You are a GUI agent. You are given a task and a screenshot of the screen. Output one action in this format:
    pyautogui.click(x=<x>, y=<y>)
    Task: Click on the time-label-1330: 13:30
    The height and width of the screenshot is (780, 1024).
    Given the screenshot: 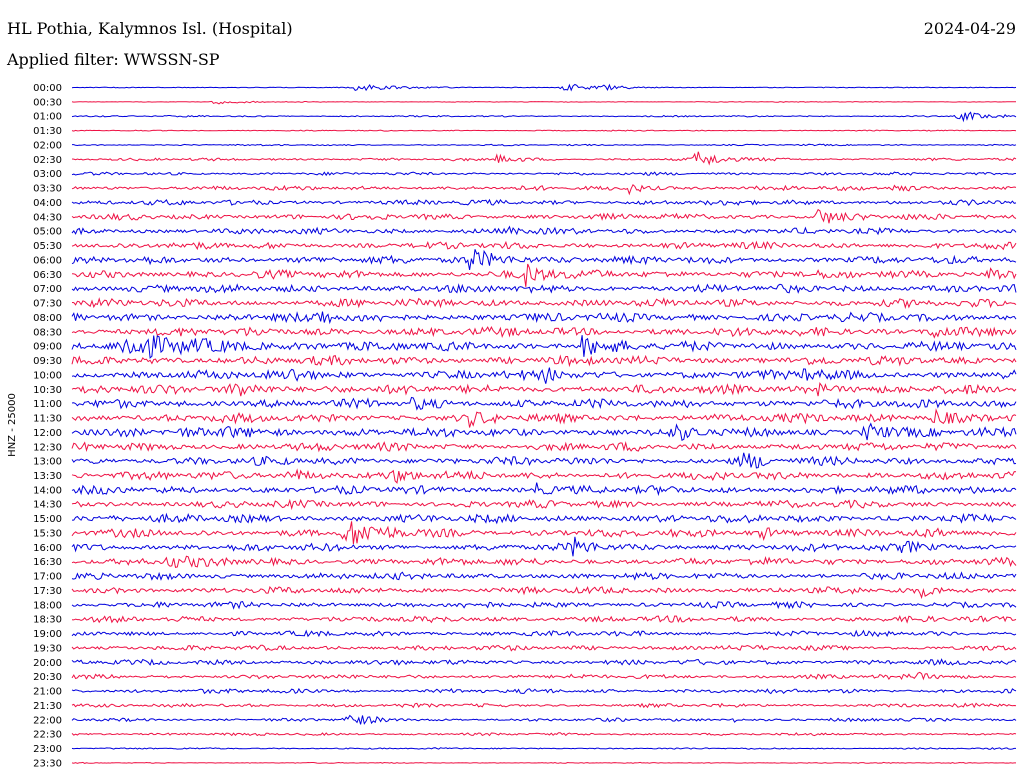 What is the action you would take?
    pyautogui.click(x=47, y=476)
    